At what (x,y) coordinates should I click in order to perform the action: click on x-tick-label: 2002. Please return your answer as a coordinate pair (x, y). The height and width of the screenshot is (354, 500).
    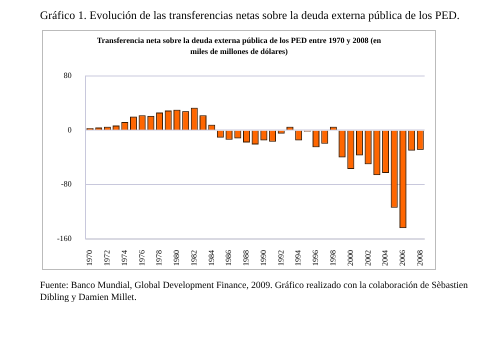
    Looking at the image, I should click on (367, 258).